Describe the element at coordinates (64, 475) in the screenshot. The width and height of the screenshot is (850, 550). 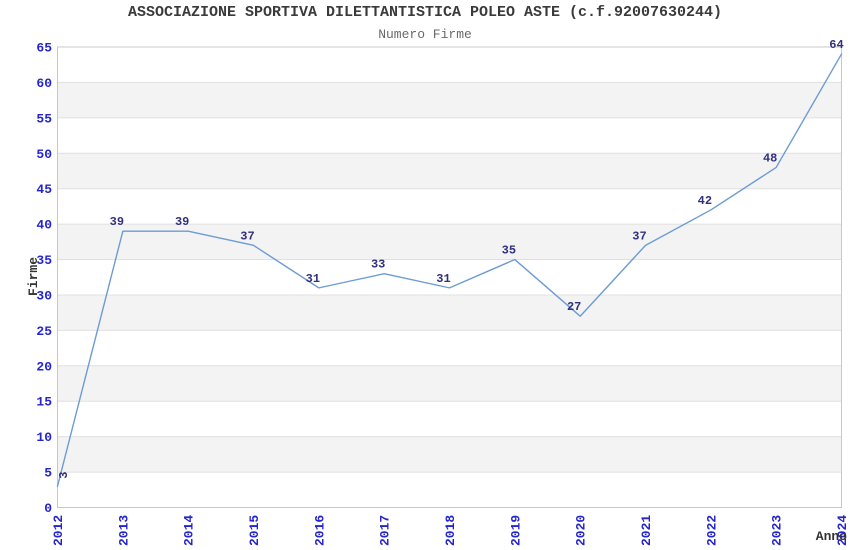
I see `data-point-label: 3` at that location.